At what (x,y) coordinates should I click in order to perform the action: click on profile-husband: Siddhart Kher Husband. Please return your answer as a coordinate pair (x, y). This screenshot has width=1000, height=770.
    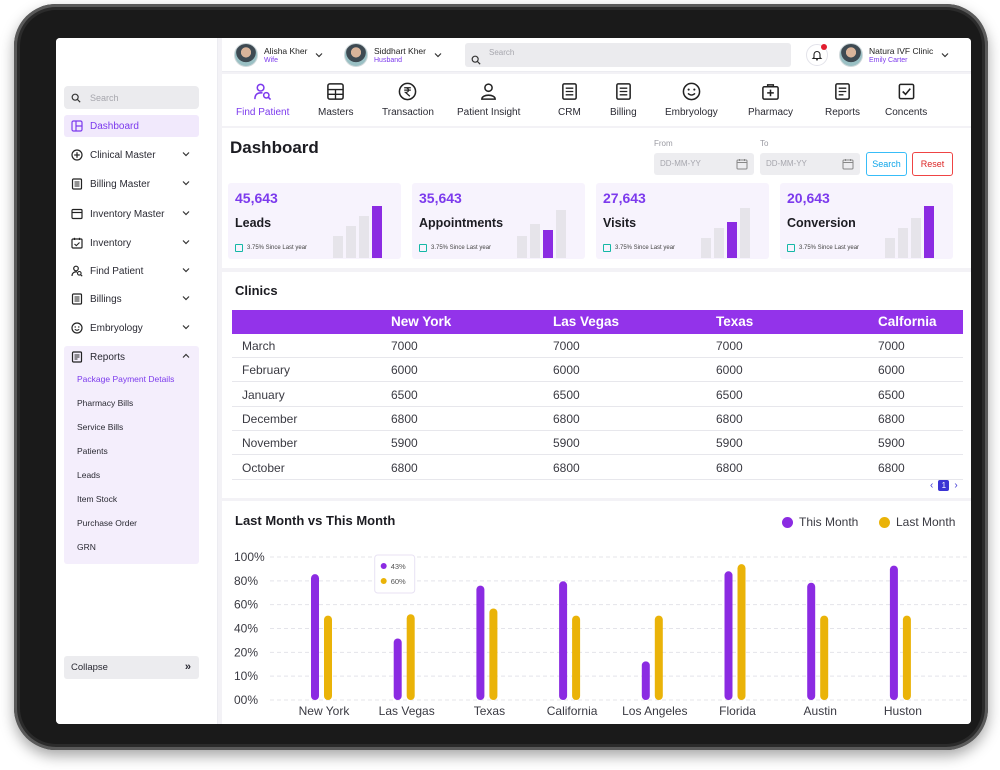
    Looking at the image, I should click on (393, 55).